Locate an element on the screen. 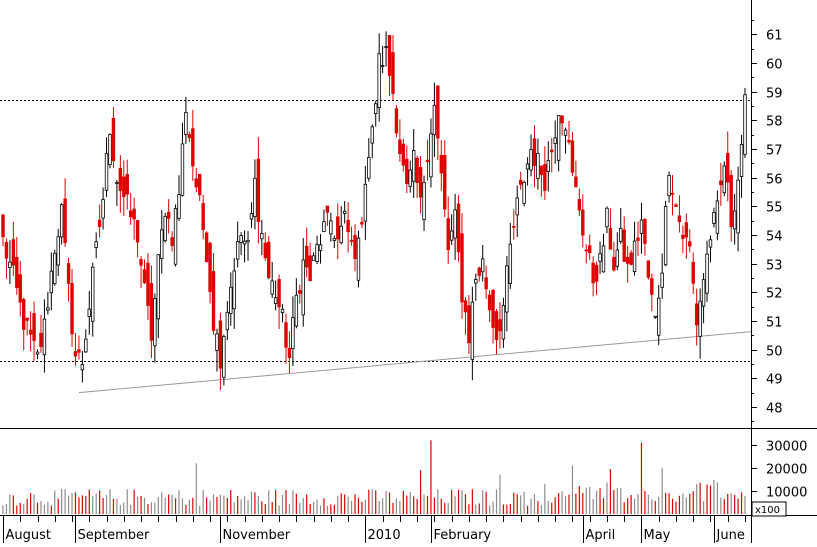 The width and height of the screenshot is (817, 547). month-label: May is located at coordinates (657, 535).